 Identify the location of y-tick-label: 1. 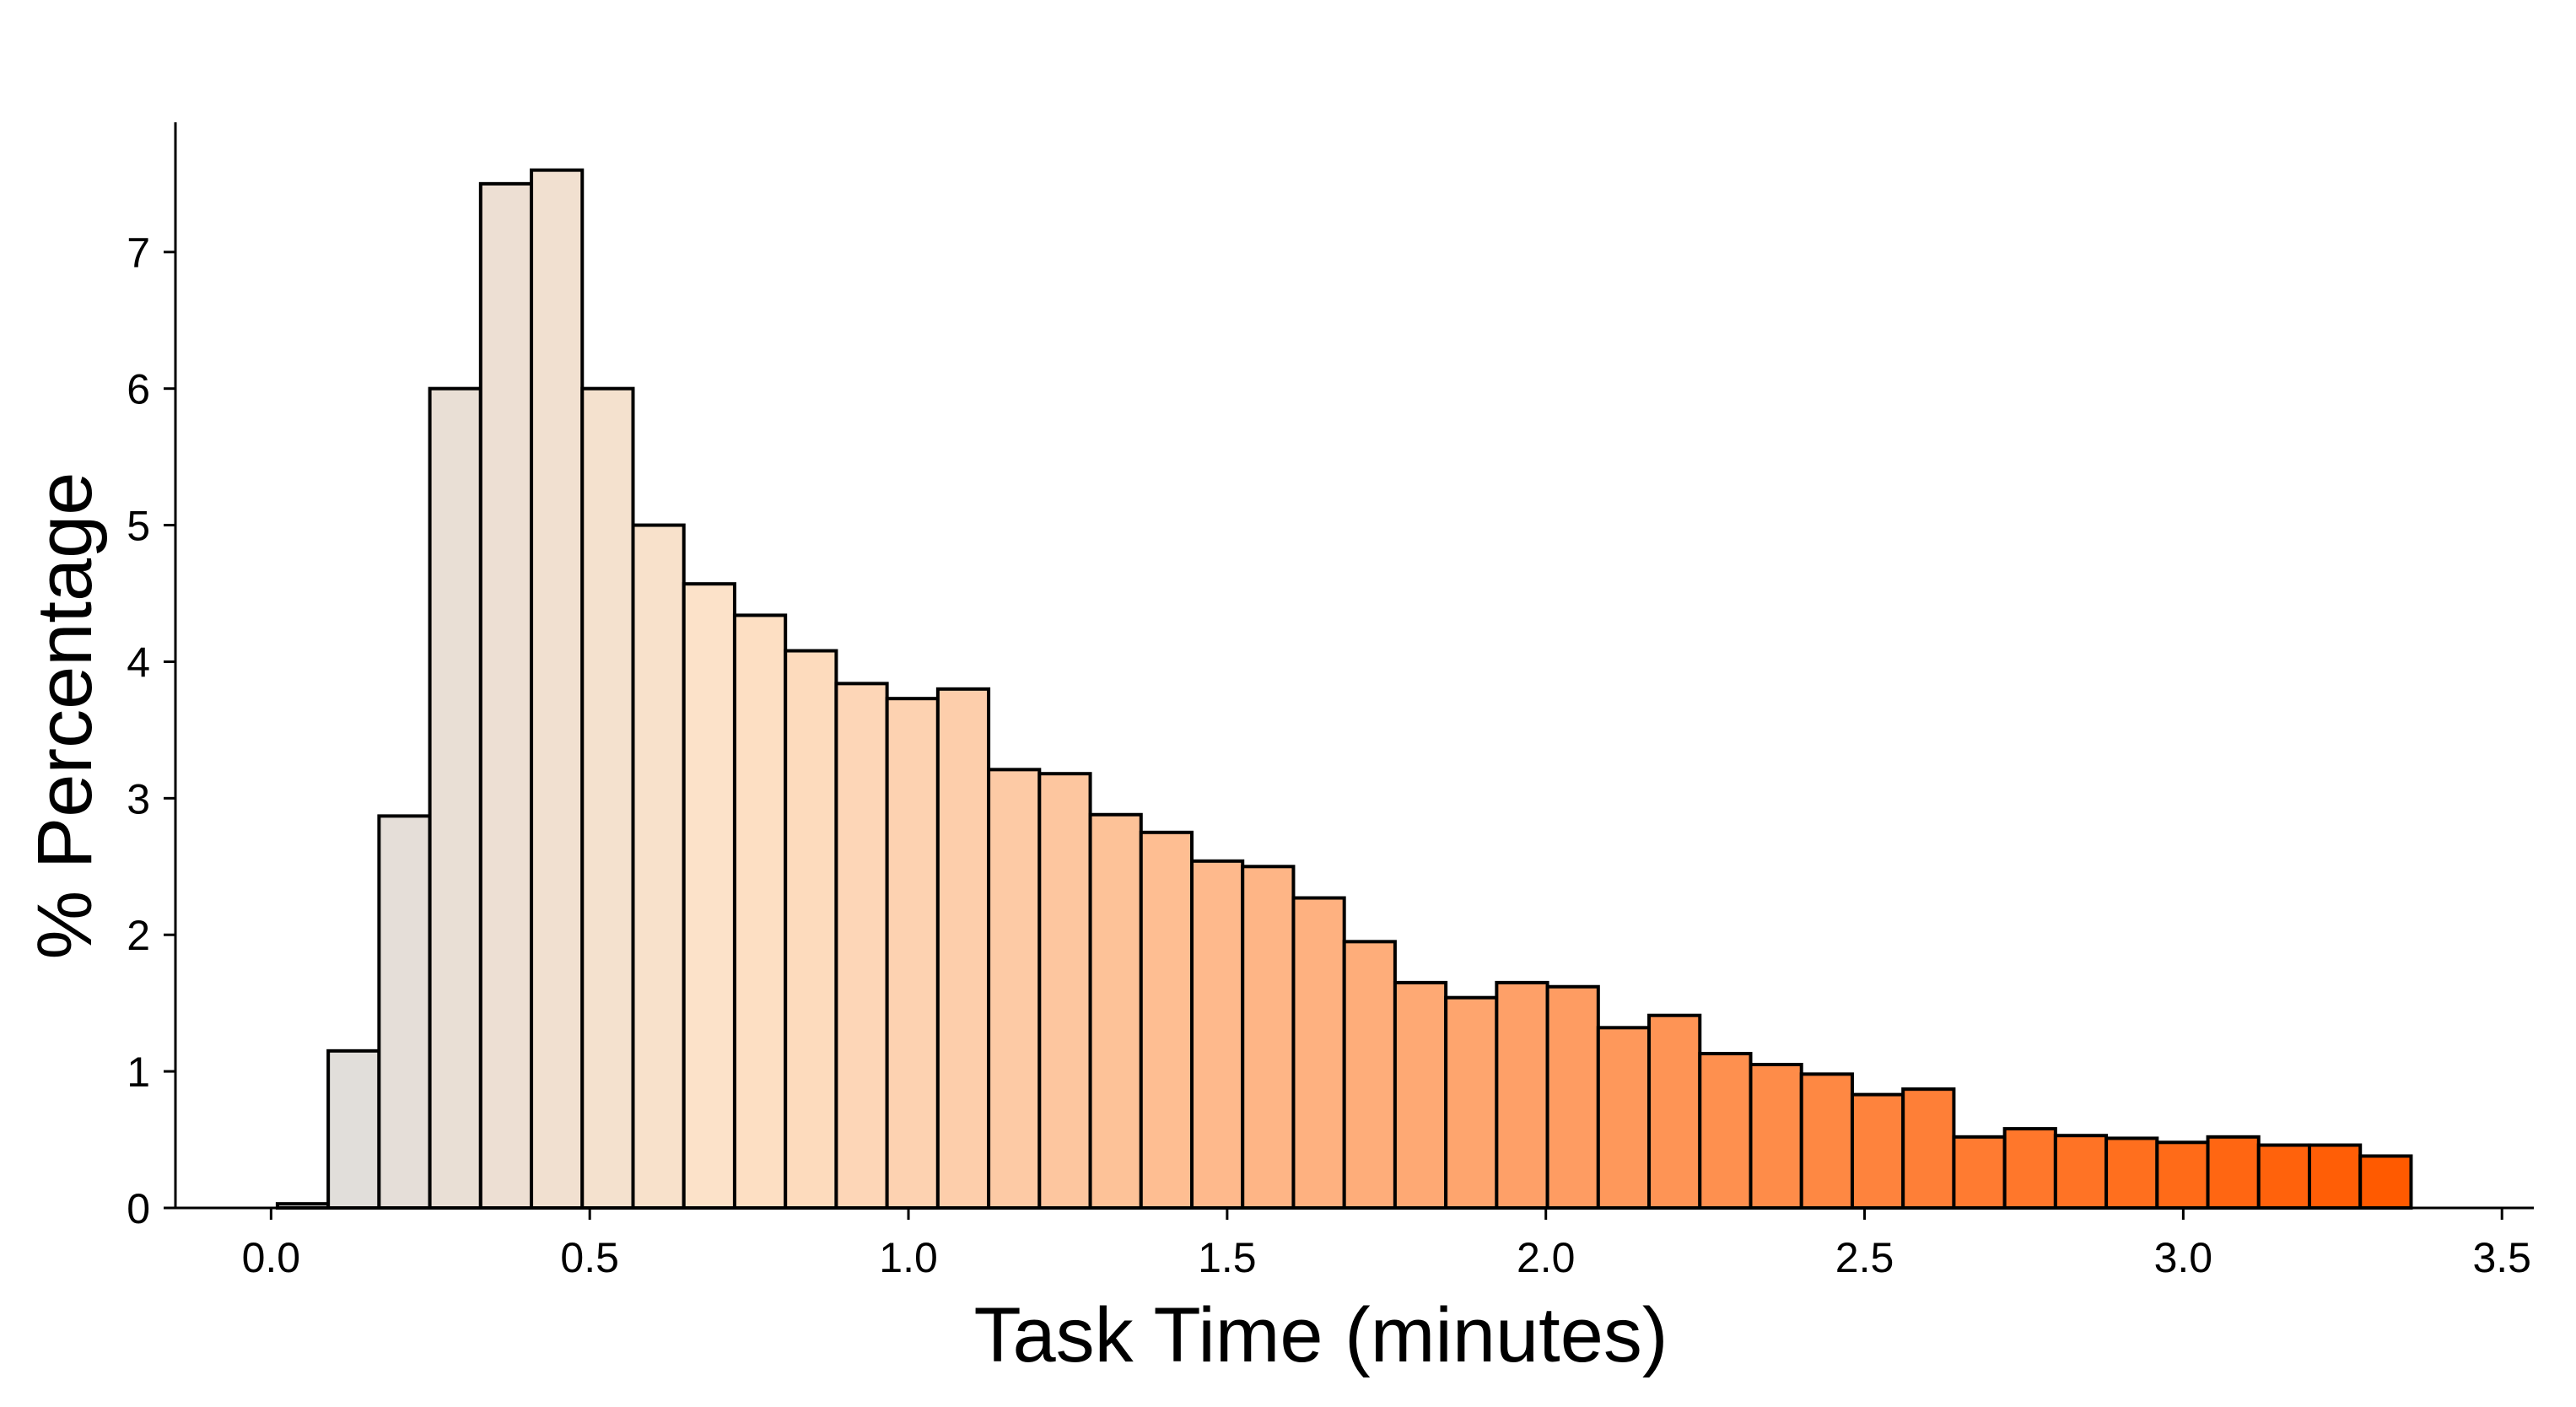
(138, 1072).